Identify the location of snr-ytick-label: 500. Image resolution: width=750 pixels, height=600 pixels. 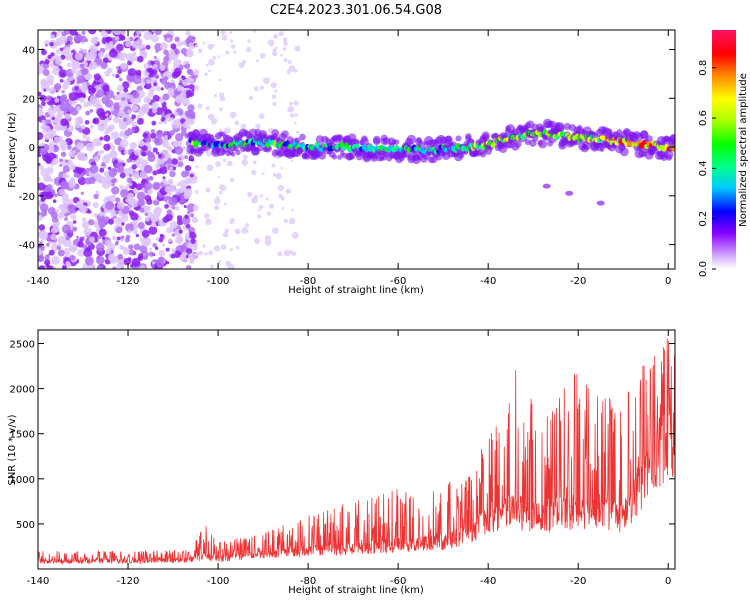
(25, 525).